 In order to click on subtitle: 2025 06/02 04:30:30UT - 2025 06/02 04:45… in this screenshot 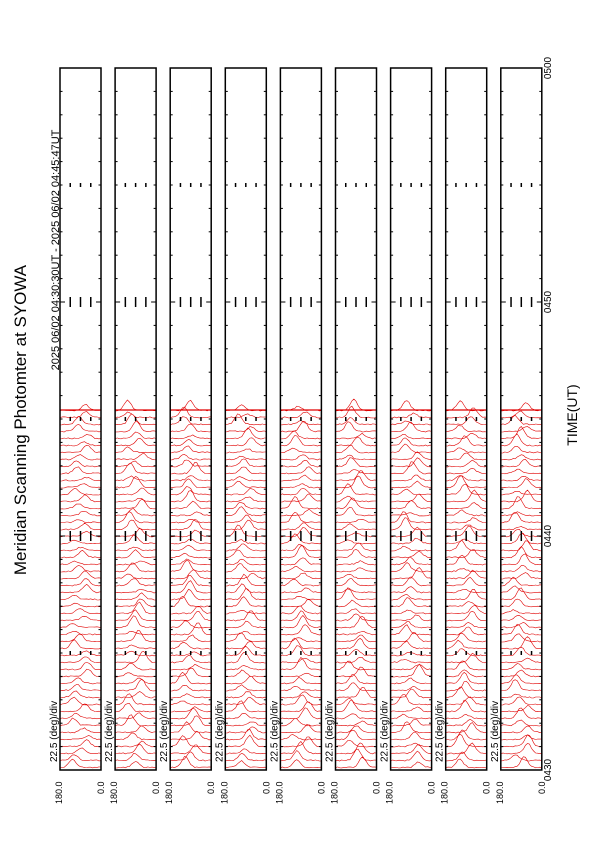, I will do `click(56, 249)`.